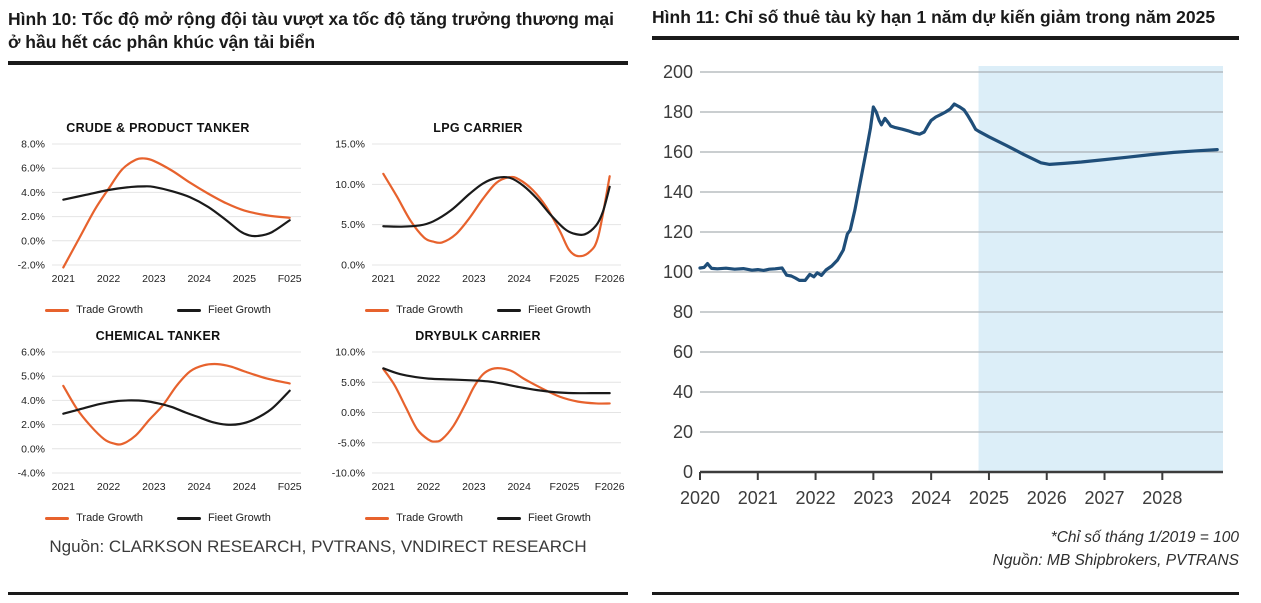 The width and height of the screenshot is (1261, 603). Describe the element at coordinates (678, 272) in the screenshot. I see `y-axis-label: 100` at that location.